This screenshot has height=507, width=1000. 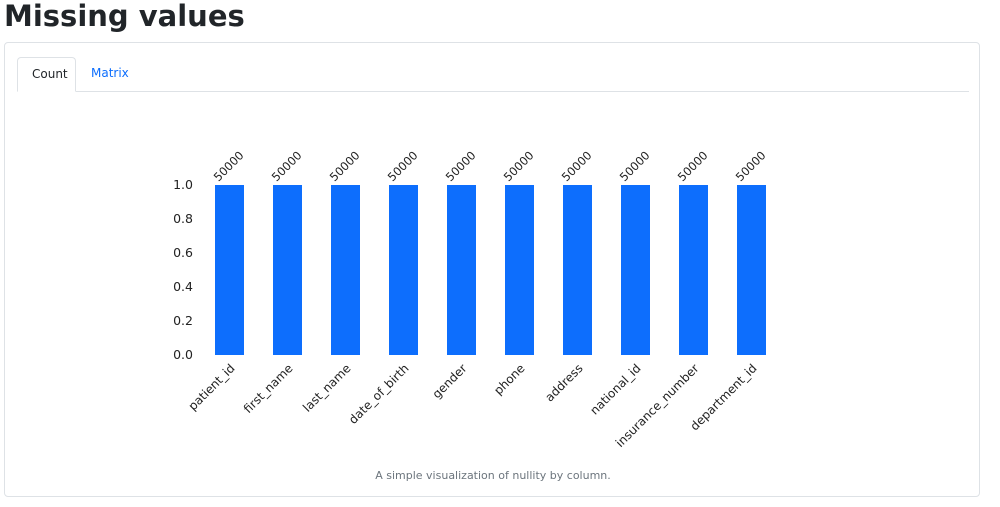 What do you see at coordinates (183, 286) in the screenshot?
I see `y-tick-label: 0.4` at bounding box center [183, 286].